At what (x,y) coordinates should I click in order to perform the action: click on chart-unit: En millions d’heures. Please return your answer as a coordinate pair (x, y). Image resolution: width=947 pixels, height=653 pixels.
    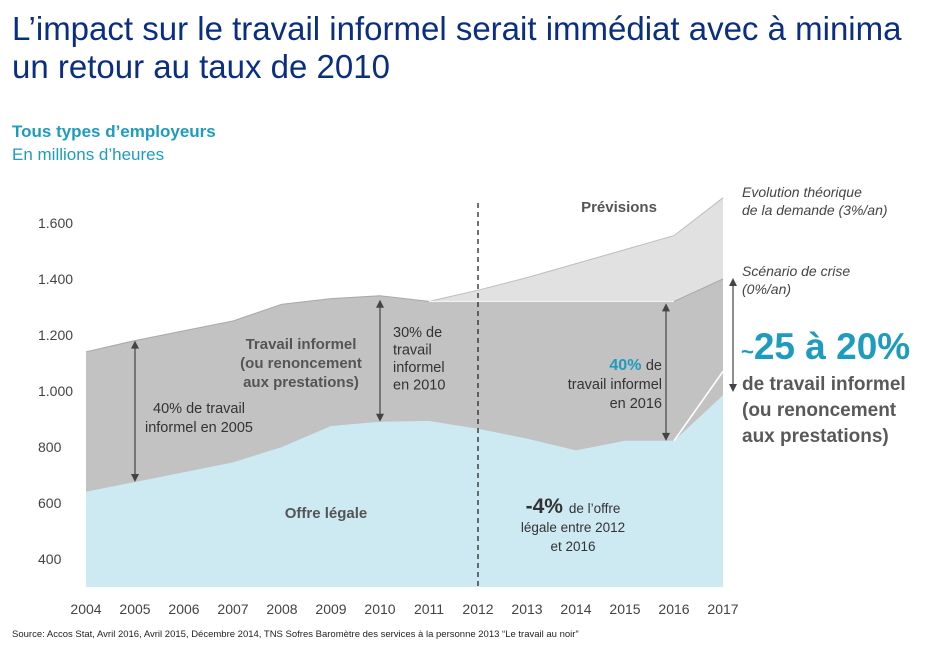
    Looking at the image, I should click on (88, 154).